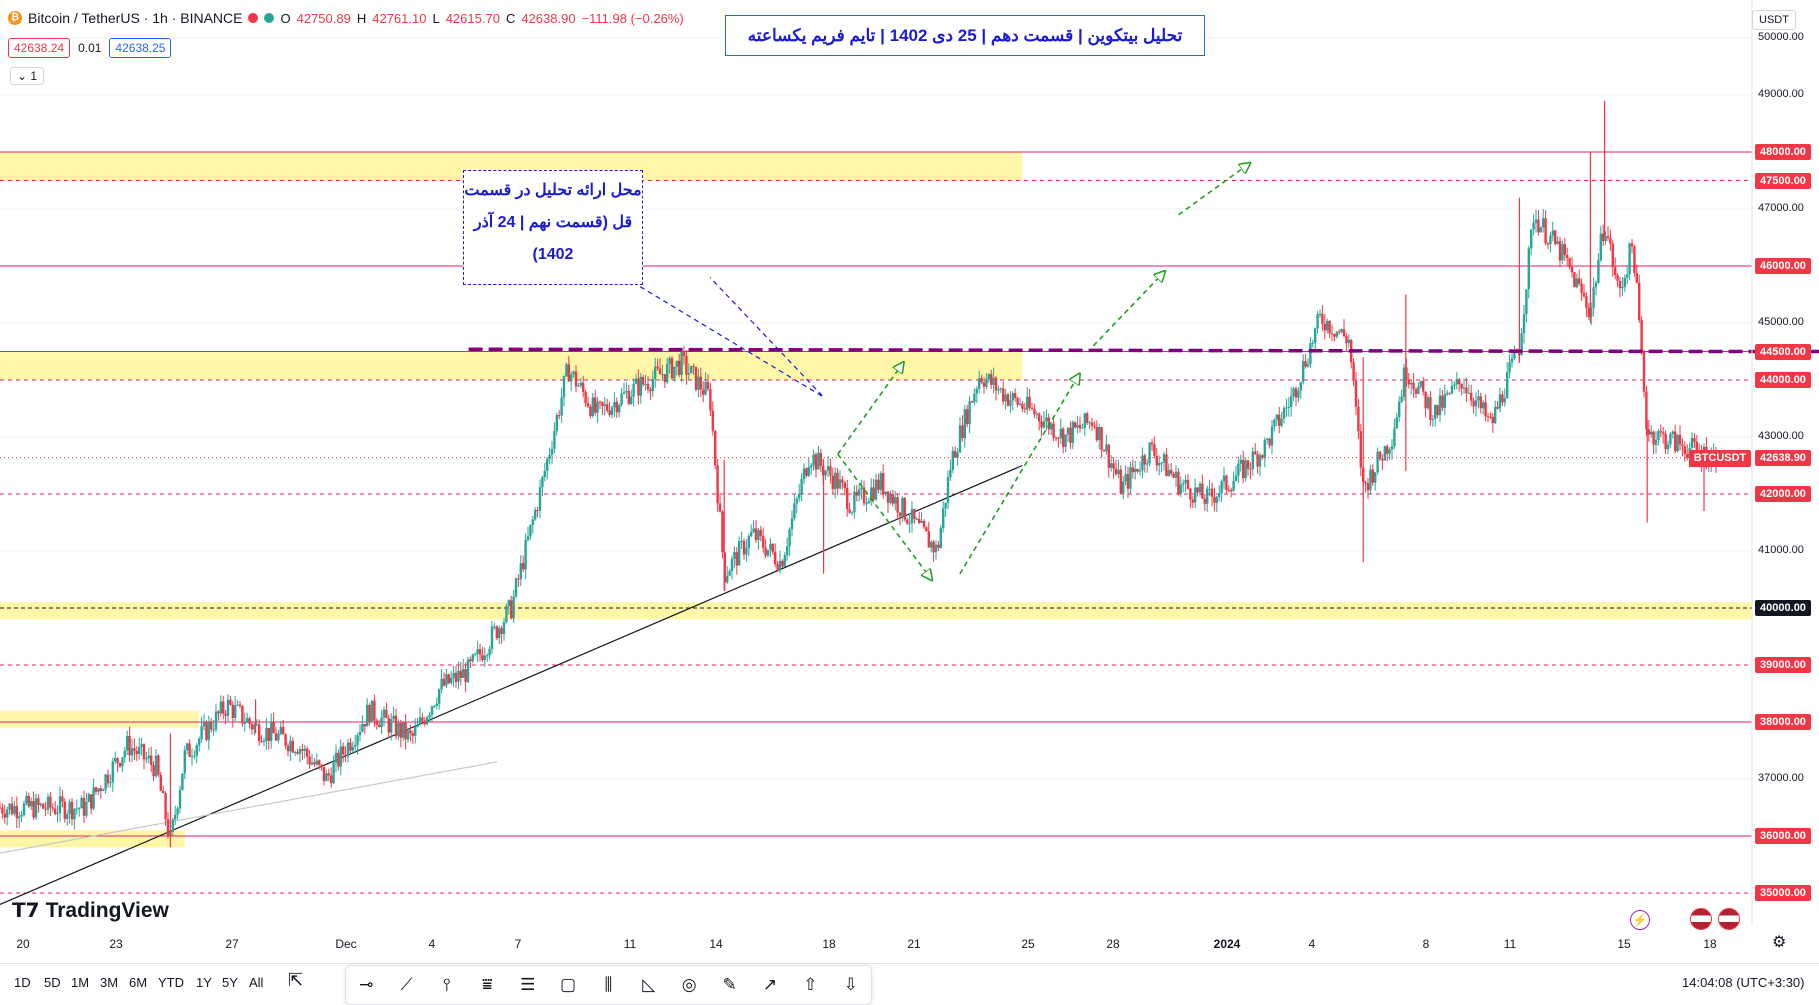  What do you see at coordinates (1701, 919) in the screenshot?
I see `flag-us-icon` at bounding box center [1701, 919].